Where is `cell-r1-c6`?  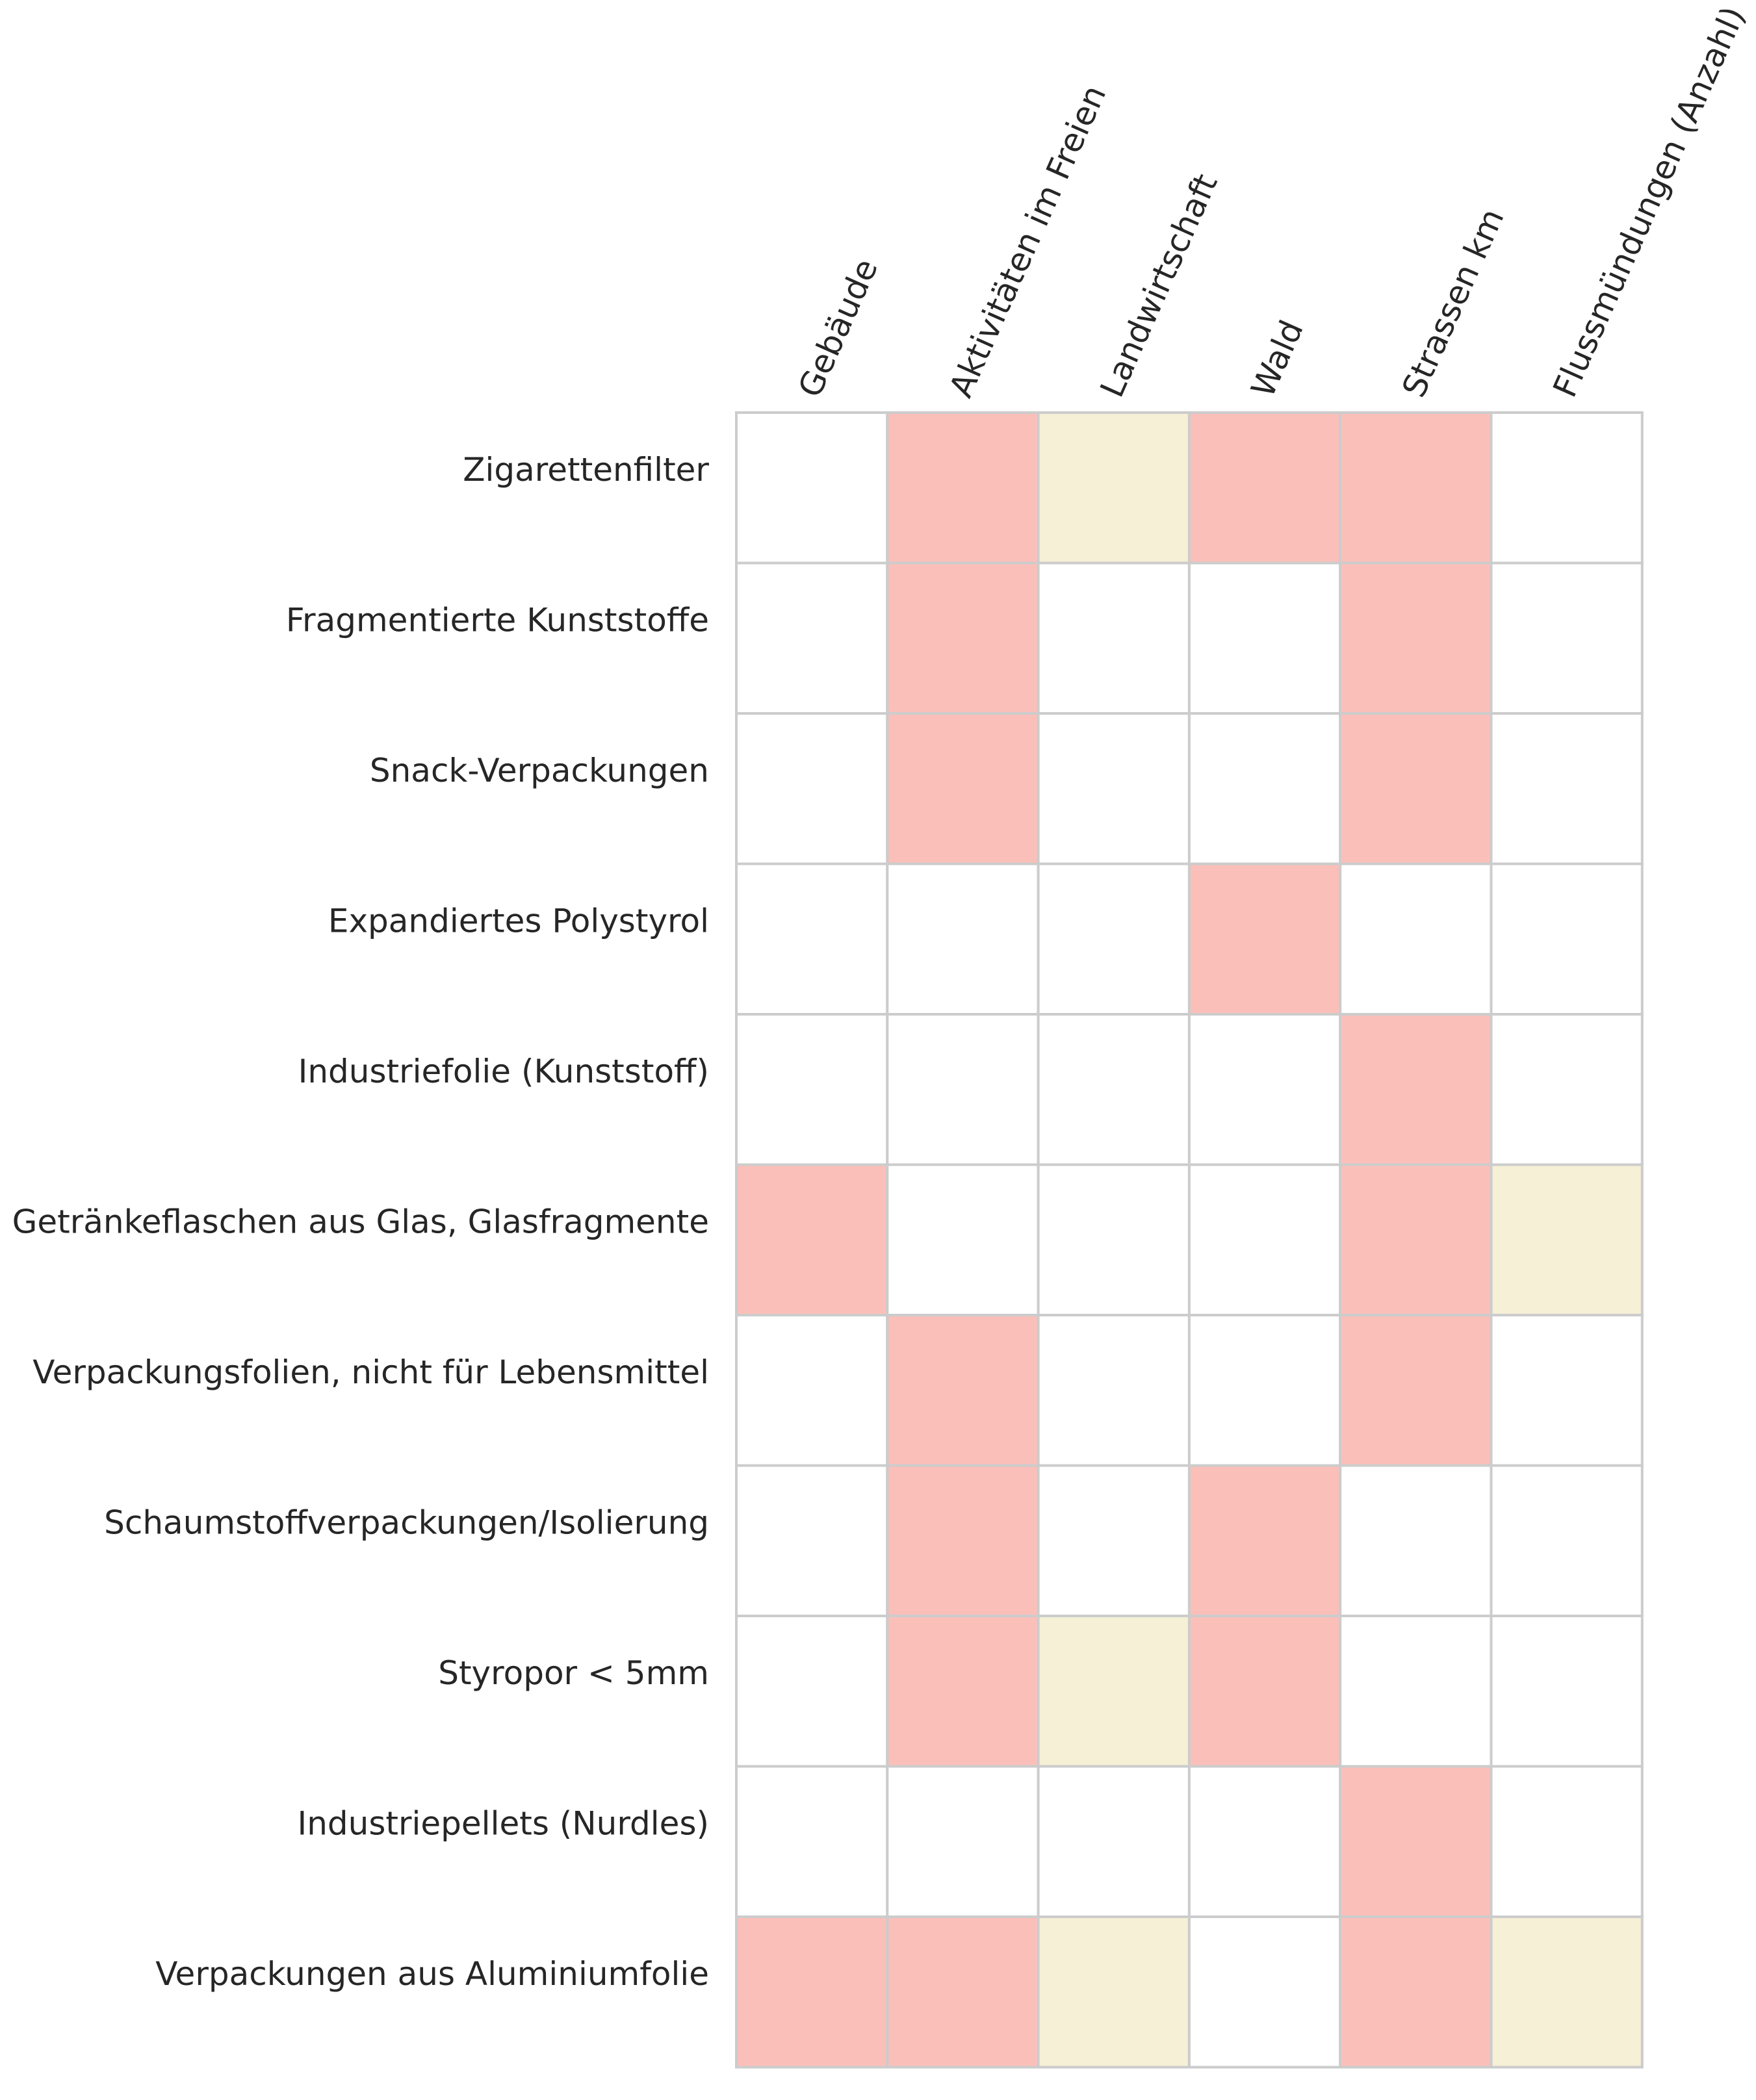 cell-r1-c6 is located at coordinates (1567, 488).